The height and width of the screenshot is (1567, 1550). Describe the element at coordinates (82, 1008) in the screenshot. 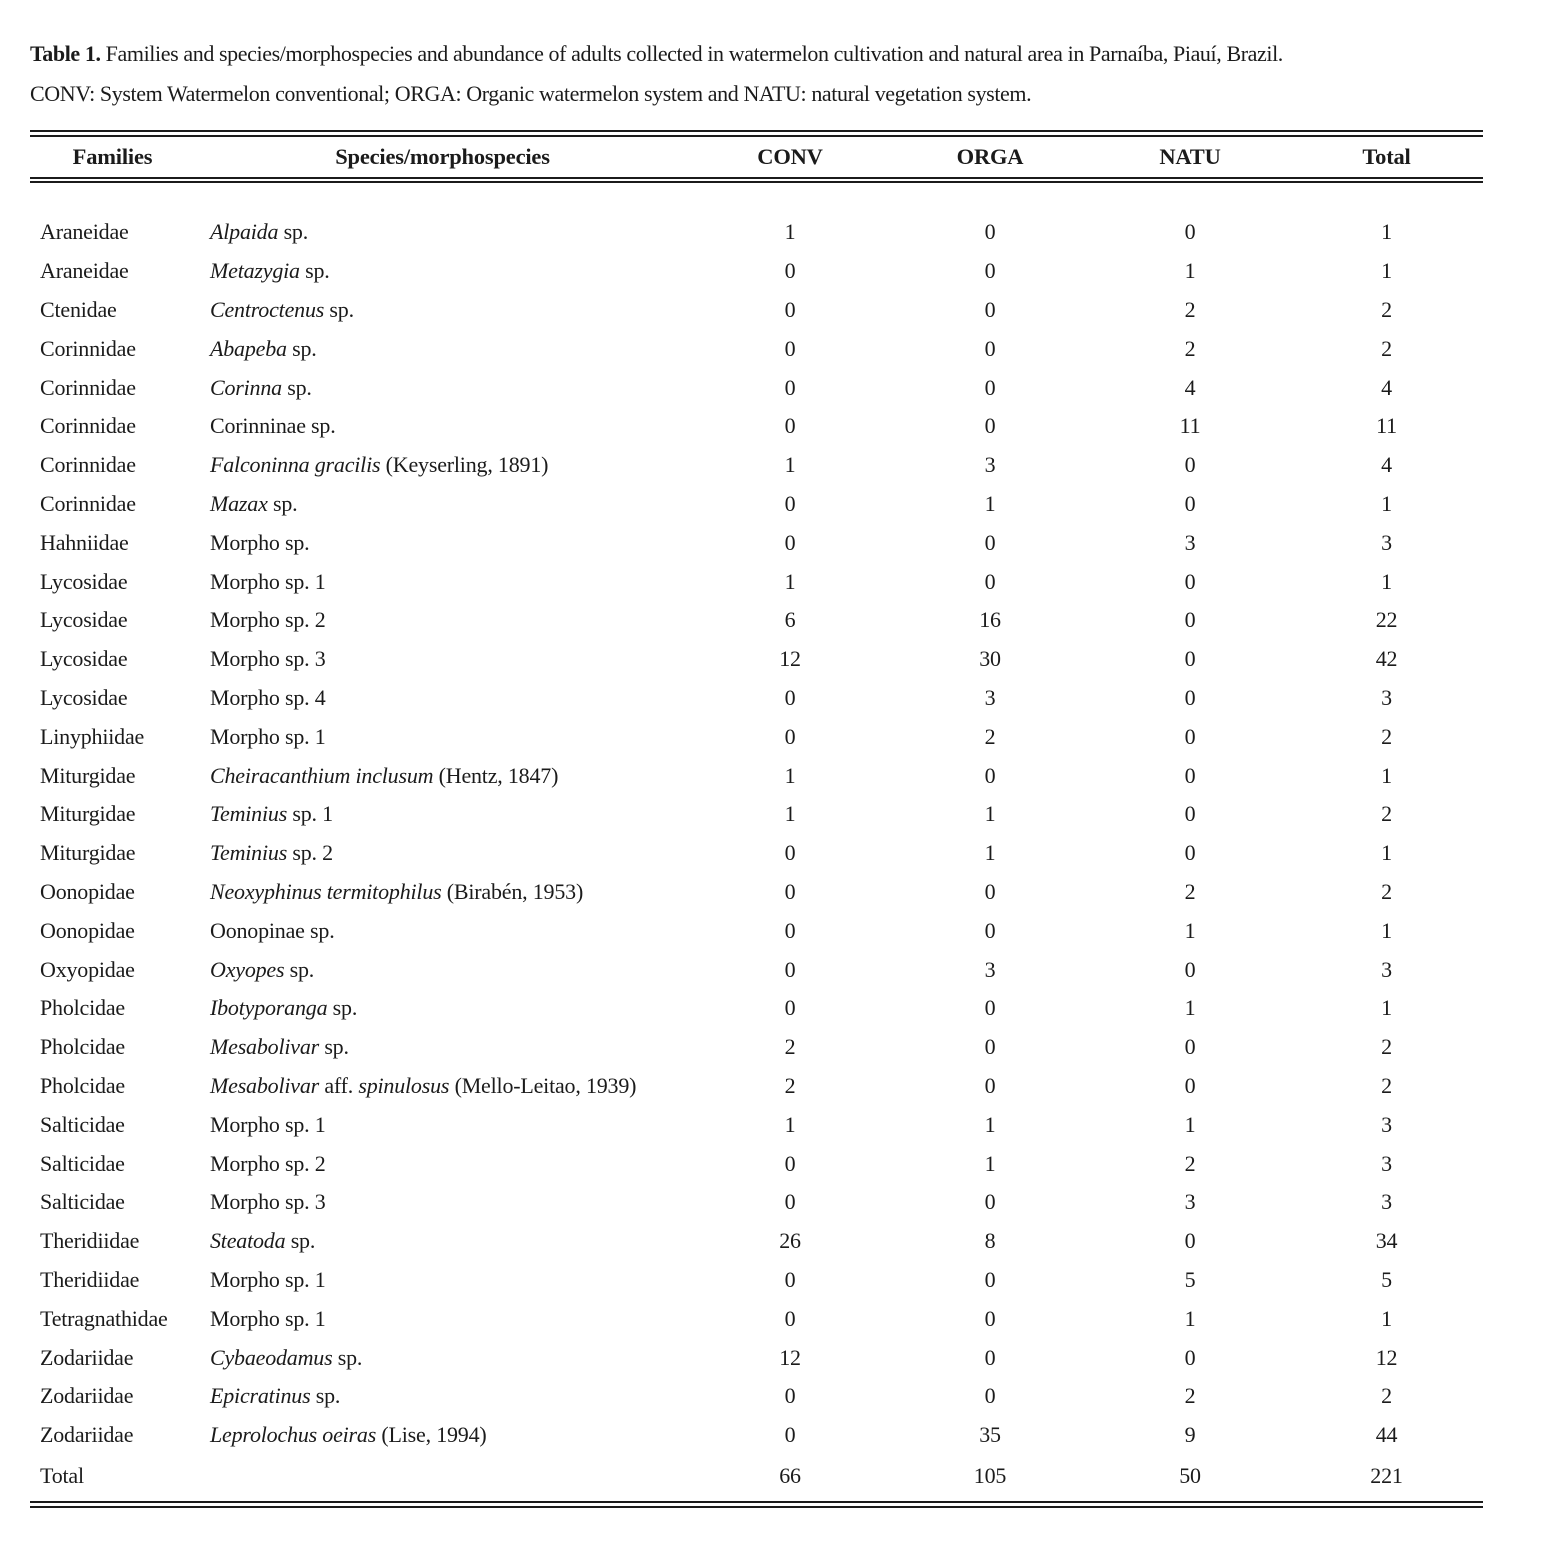

I see `family-cell: Pholcidae` at that location.